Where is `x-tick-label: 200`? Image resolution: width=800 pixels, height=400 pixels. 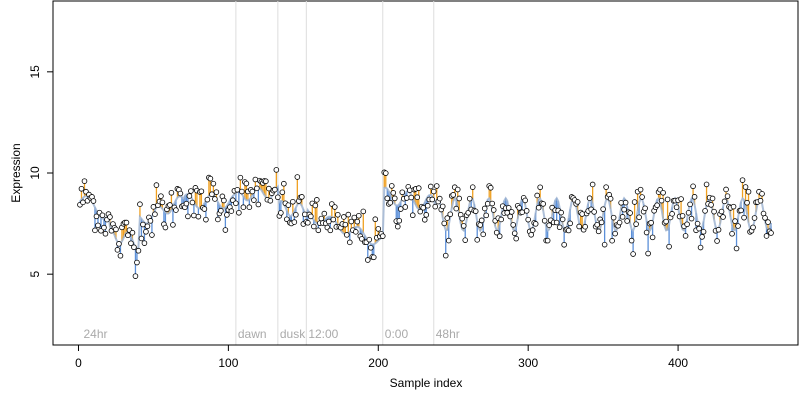 x-tick-label: 200 is located at coordinates (378, 363).